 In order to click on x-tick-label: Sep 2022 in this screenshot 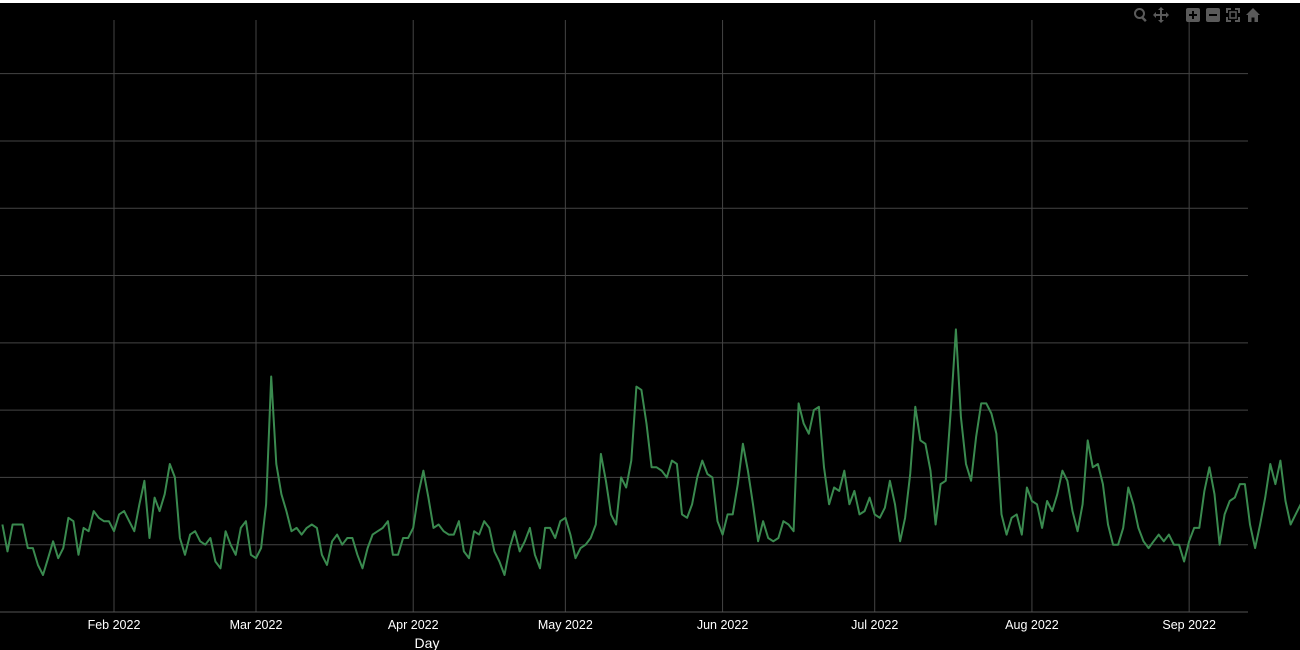, I will do `click(1189, 625)`.